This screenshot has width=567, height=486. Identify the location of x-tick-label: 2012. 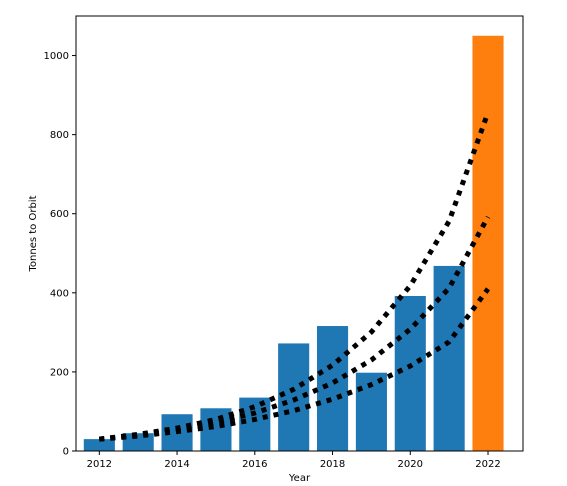
(99, 464).